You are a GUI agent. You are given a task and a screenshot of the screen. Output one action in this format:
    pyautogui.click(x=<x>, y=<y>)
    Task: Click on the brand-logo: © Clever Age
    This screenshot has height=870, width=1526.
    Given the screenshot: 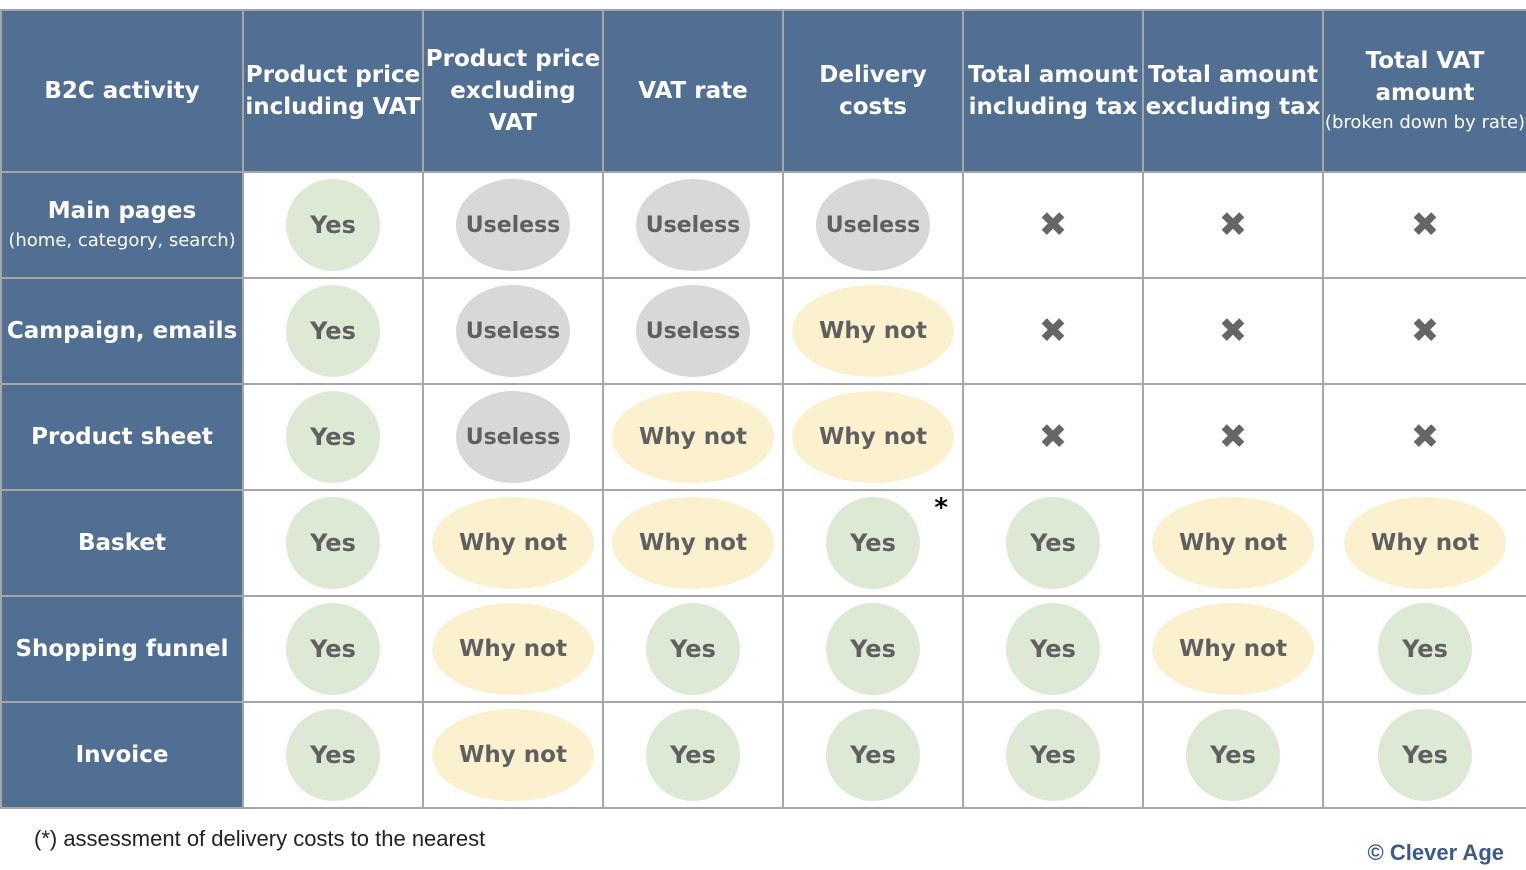 What is the action you would take?
    pyautogui.click(x=1435, y=852)
    